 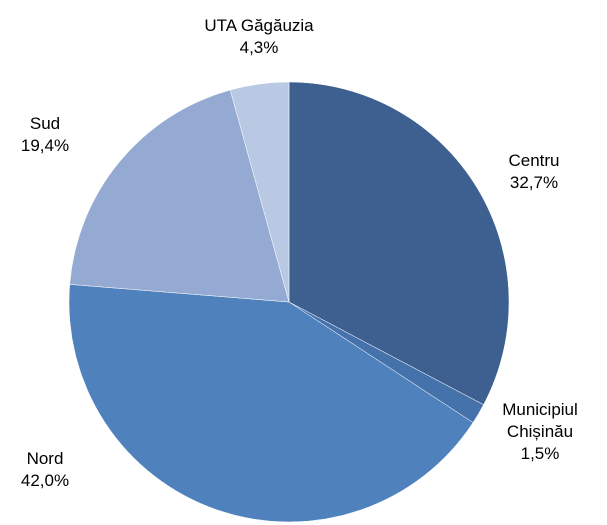 What do you see at coordinates (259, 25) in the screenshot?
I see `label-name: UTA Găgăuzia` at bounding box center [259, 25].